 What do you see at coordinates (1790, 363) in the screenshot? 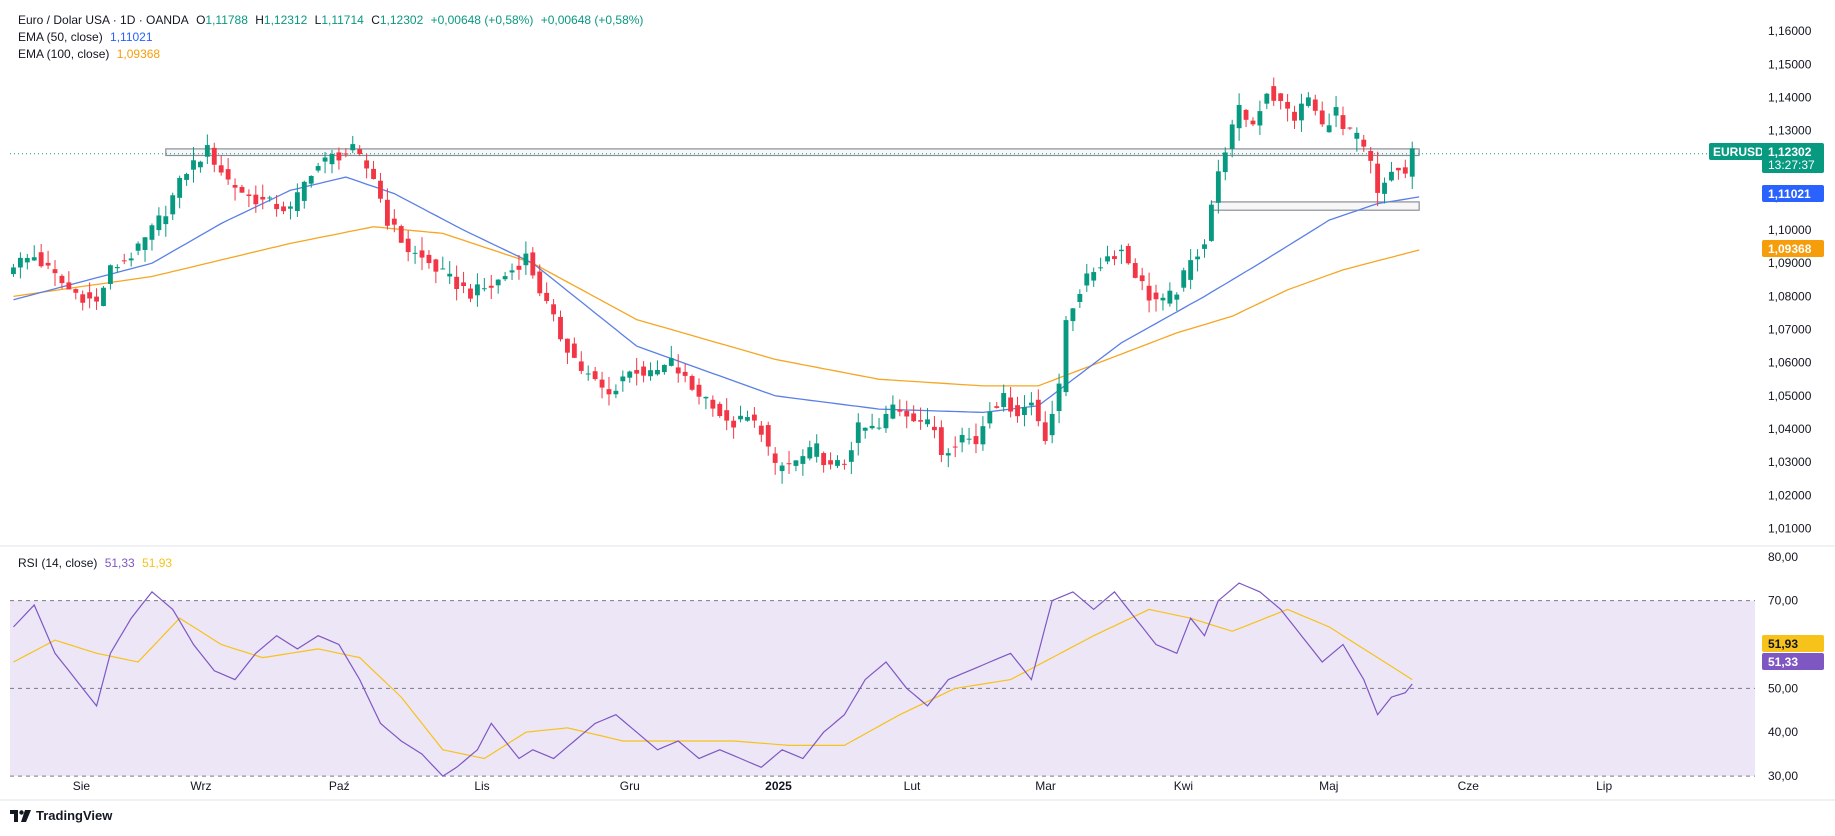
I see `price-tick-label: 1,06000` at bounding box center [1790, 363].